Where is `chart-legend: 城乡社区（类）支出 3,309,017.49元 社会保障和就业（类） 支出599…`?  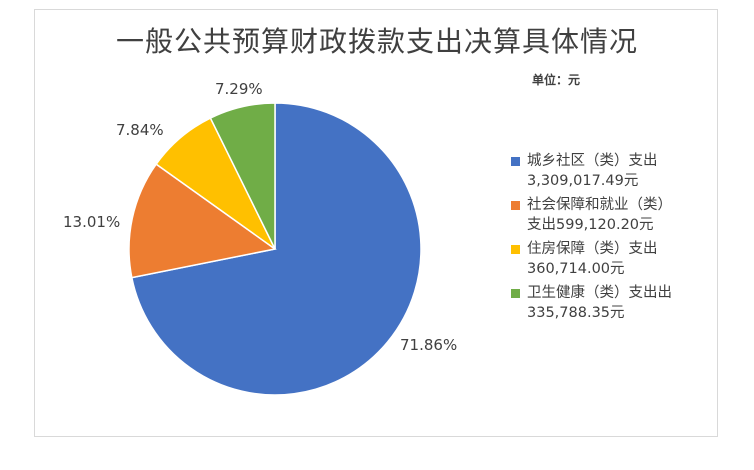
chart-legend: 城乡社区（类）支出 3,309,017.49元 社会保障和就业（类） 支出599… is located at coordinates (613, 239).